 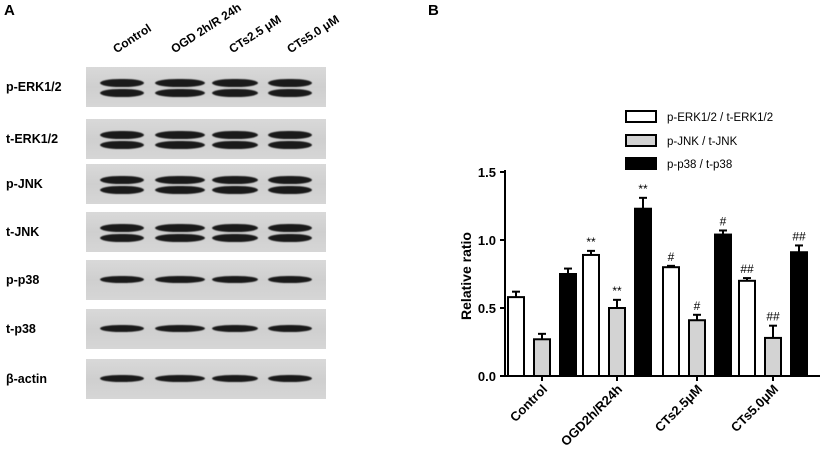 I want to click on legend-label: p-p38 / t-p38, so click(x=699, y=165).